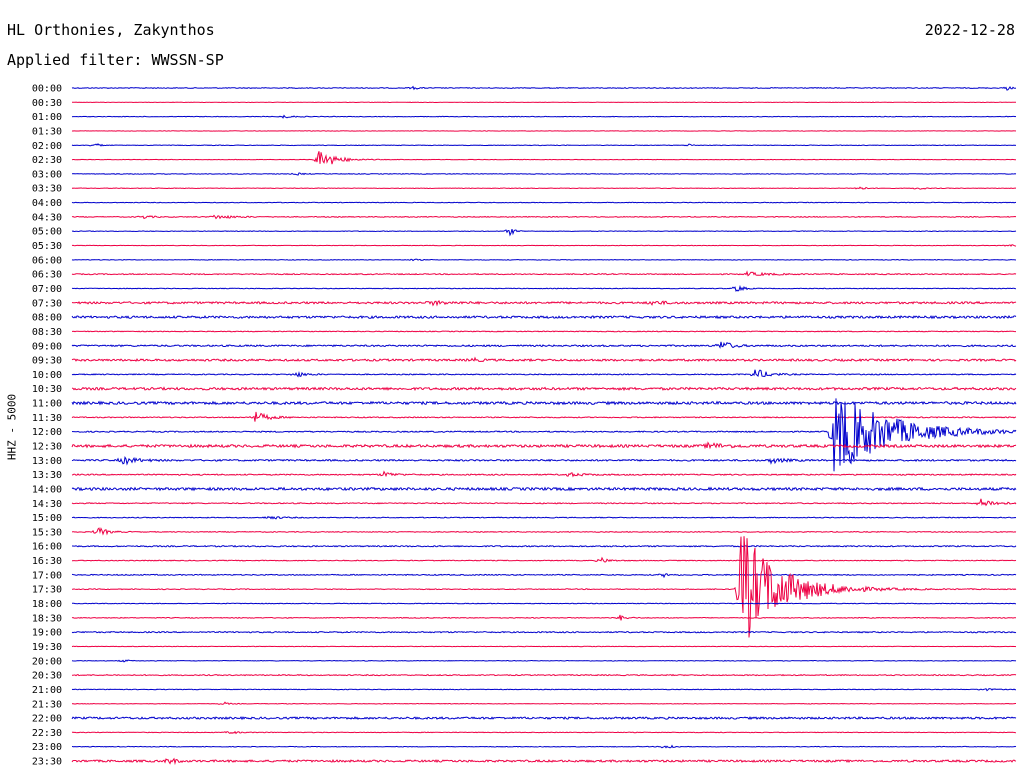  What do you see at coordinates (47, 575) in the screenshot?
I see `row-time-label: 17:00` at bounding box center [47, 575].